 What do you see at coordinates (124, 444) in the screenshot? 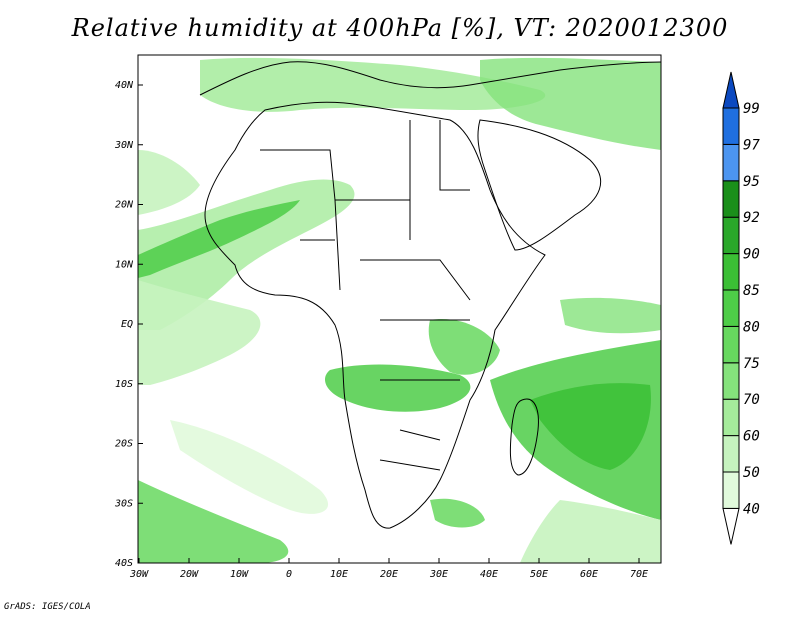
I see `lat-tick-label: 20S` at bounding box center [124, 444].